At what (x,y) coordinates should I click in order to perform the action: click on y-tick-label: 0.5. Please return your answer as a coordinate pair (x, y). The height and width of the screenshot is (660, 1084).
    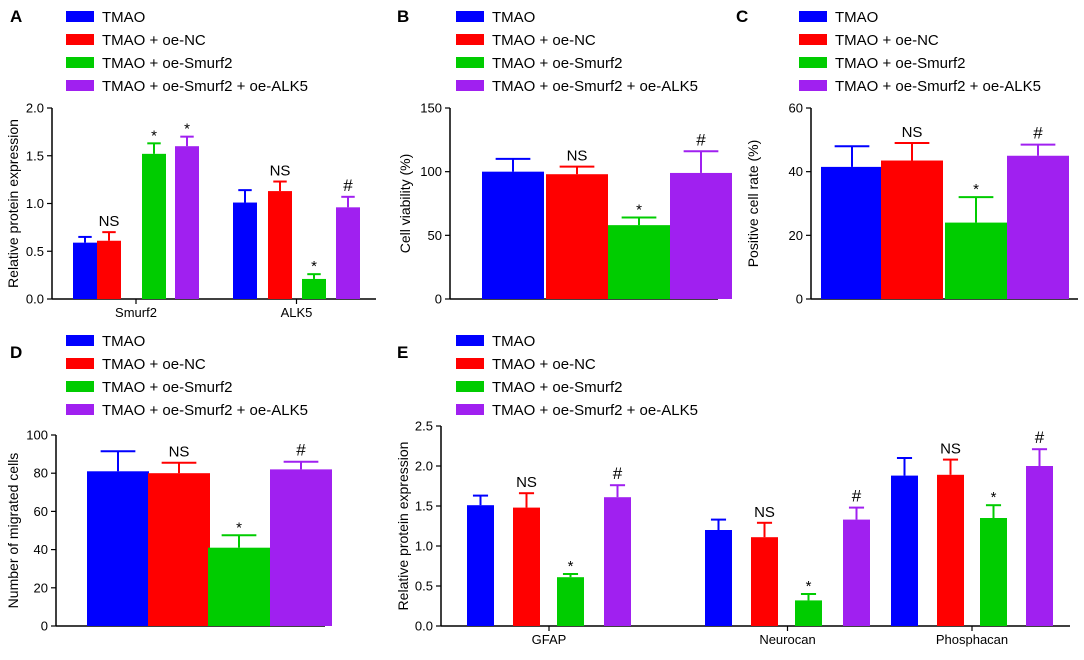
    Looking at the image, I should click on (424, 586).